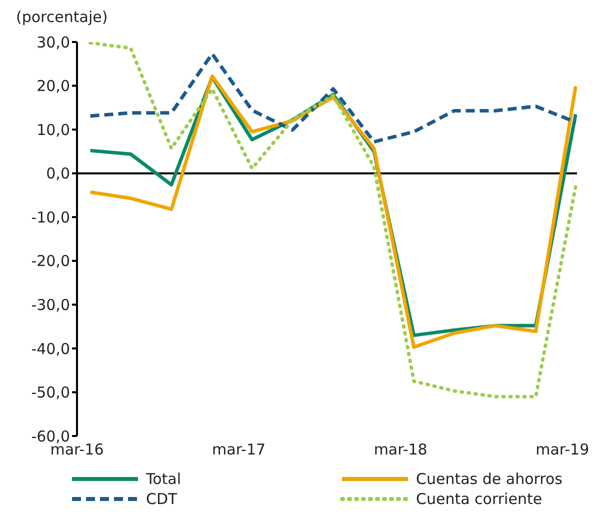 This screenshot has height=525, width=607. Describe the element at coordinates (62, 18) in the screenshot. I see `y-axis-title: (porcentaje)` at that location.